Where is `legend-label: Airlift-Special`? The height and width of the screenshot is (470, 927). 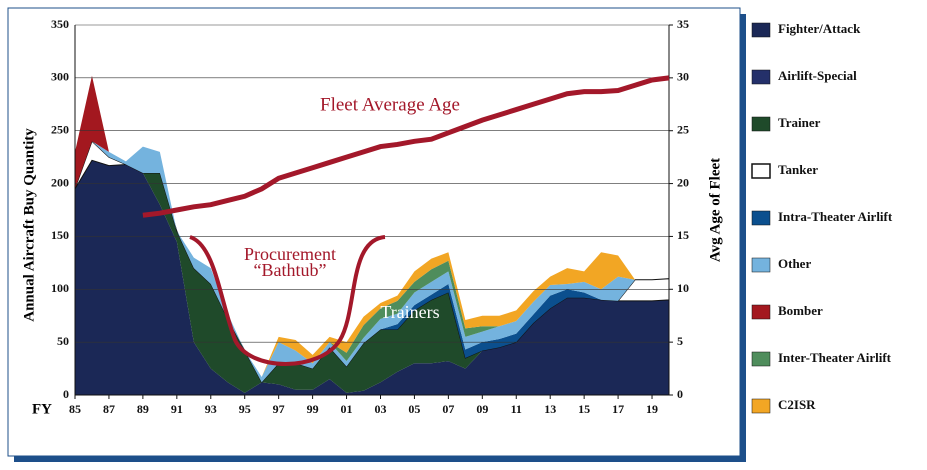 legend-label: Airlift-Special is located at coordinates (817, 75).